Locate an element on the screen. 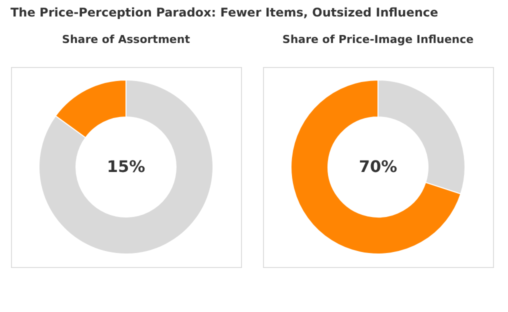  chart-title: Share of Price-Image Influence is located at coordinates (378, 39).